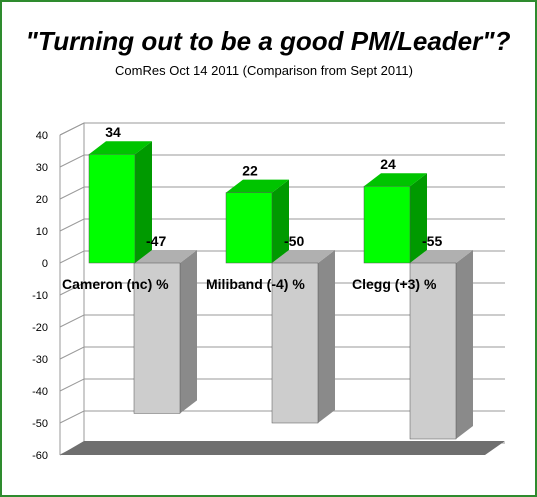 The width and height of the screenshot is (537, 497). I want to click on negative-value-label: -50, so click(294, 241).